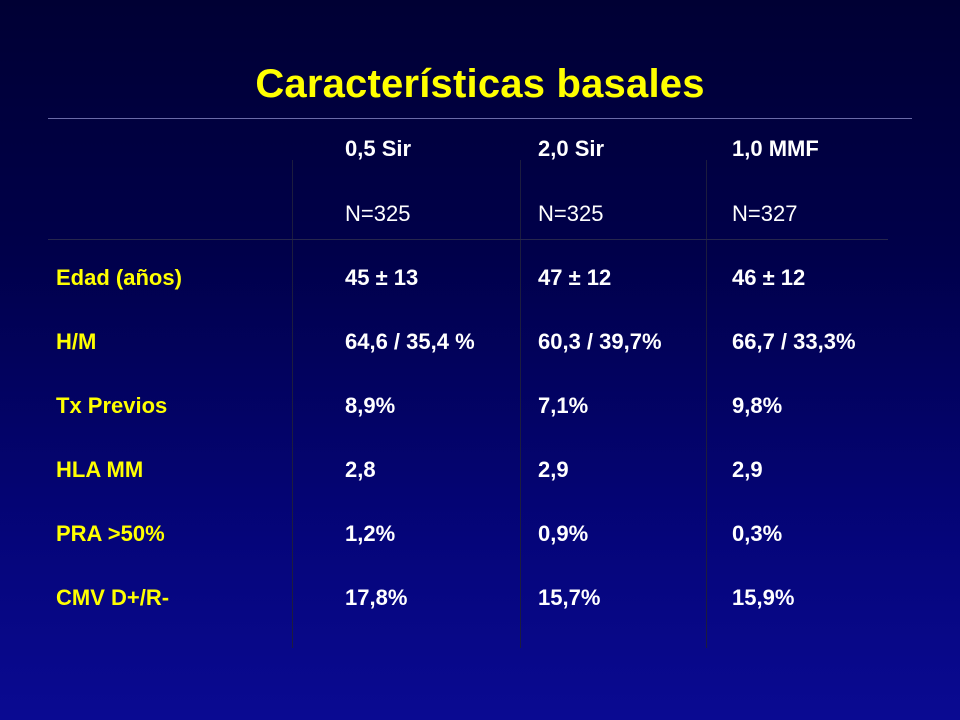 The image size is (960, 720). What do you see at coordinates (378, 148) in the screenshot?
I see `column-header-name: 0,5 Sir` at bounding box center [378, 148].